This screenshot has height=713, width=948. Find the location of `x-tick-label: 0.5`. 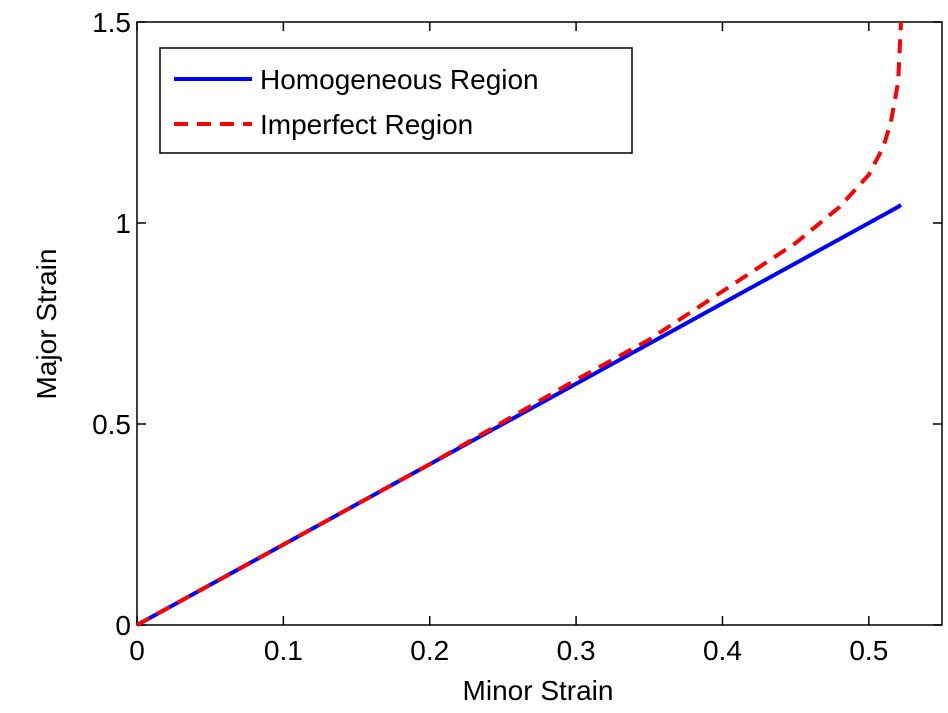

x-tick-label: 0.5 is located at coordinates (868, 650).